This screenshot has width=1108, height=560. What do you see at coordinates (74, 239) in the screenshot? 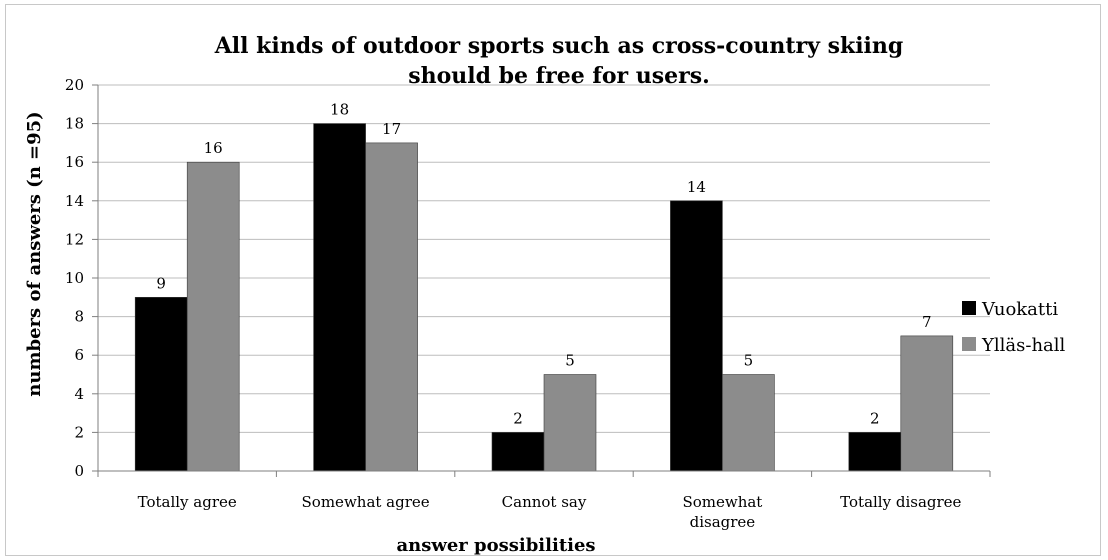
I see `y-tick-label: 12` at bounding box center [74, 239].